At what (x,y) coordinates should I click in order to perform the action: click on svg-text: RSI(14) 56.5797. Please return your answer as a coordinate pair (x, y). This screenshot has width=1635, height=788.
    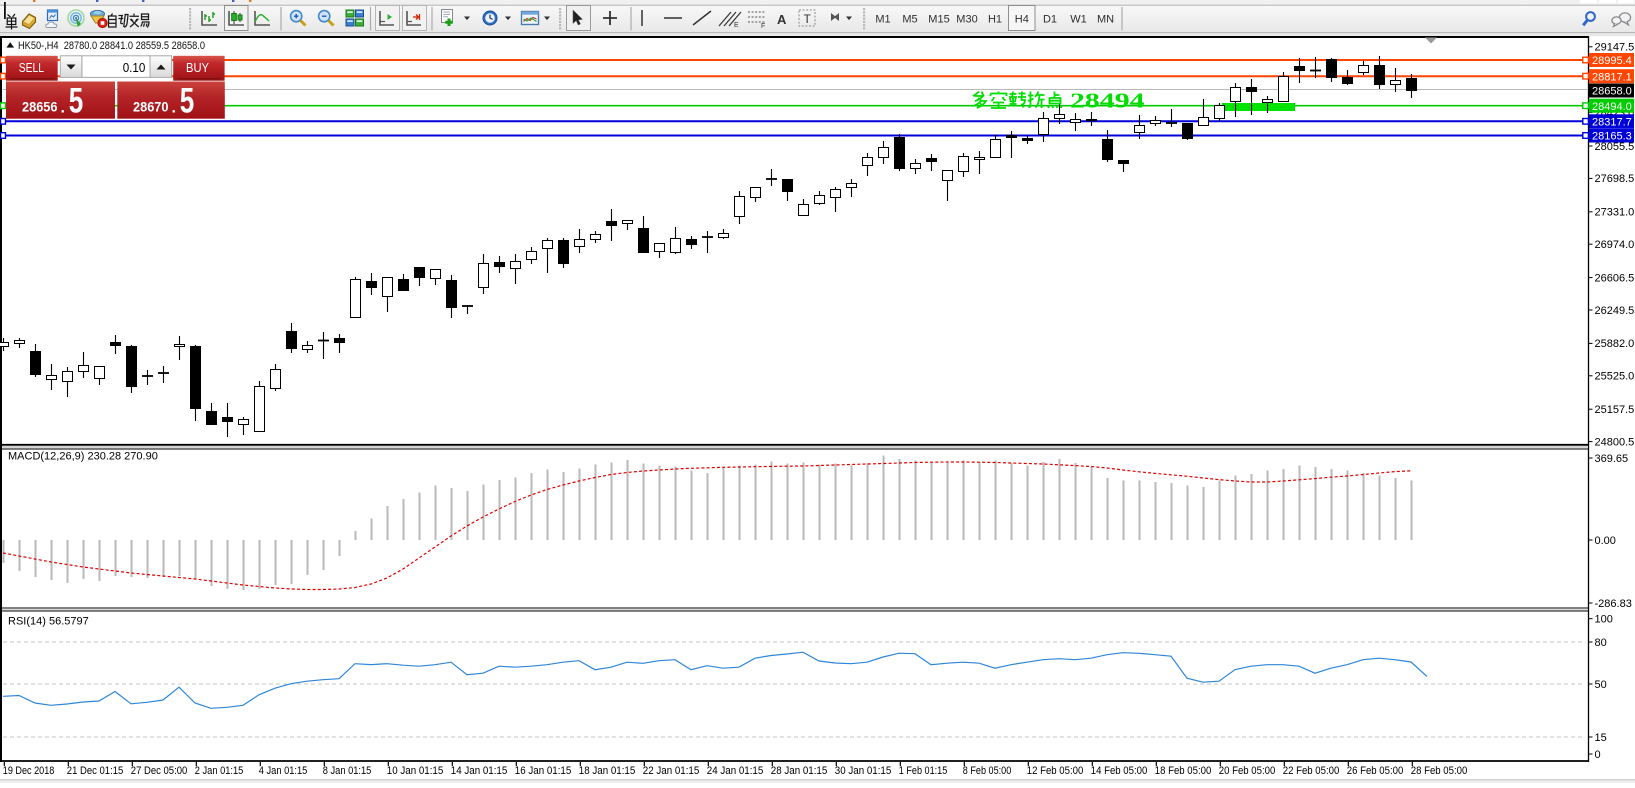
    Looking at the image, I should click on (48, 622).